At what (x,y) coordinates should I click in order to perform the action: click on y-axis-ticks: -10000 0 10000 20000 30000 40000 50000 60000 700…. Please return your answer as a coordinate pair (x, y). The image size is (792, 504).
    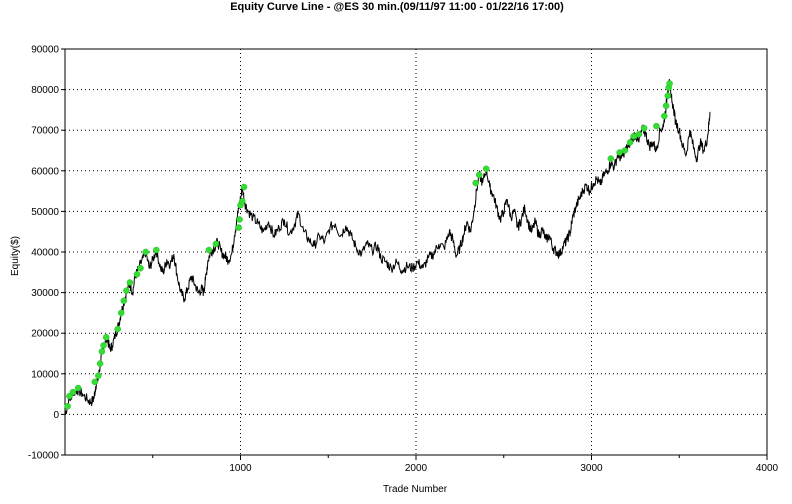
    Looking at the image, I should click on (46, 253).